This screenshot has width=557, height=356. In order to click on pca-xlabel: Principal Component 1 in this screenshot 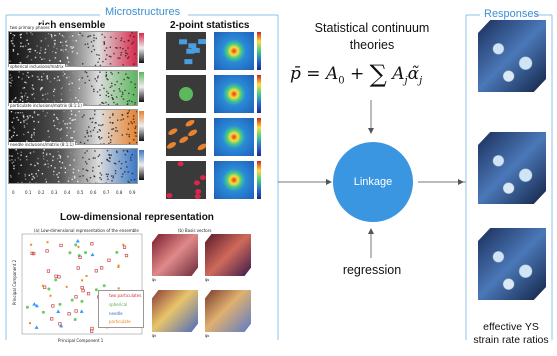, I will do `click(81, 340)`.